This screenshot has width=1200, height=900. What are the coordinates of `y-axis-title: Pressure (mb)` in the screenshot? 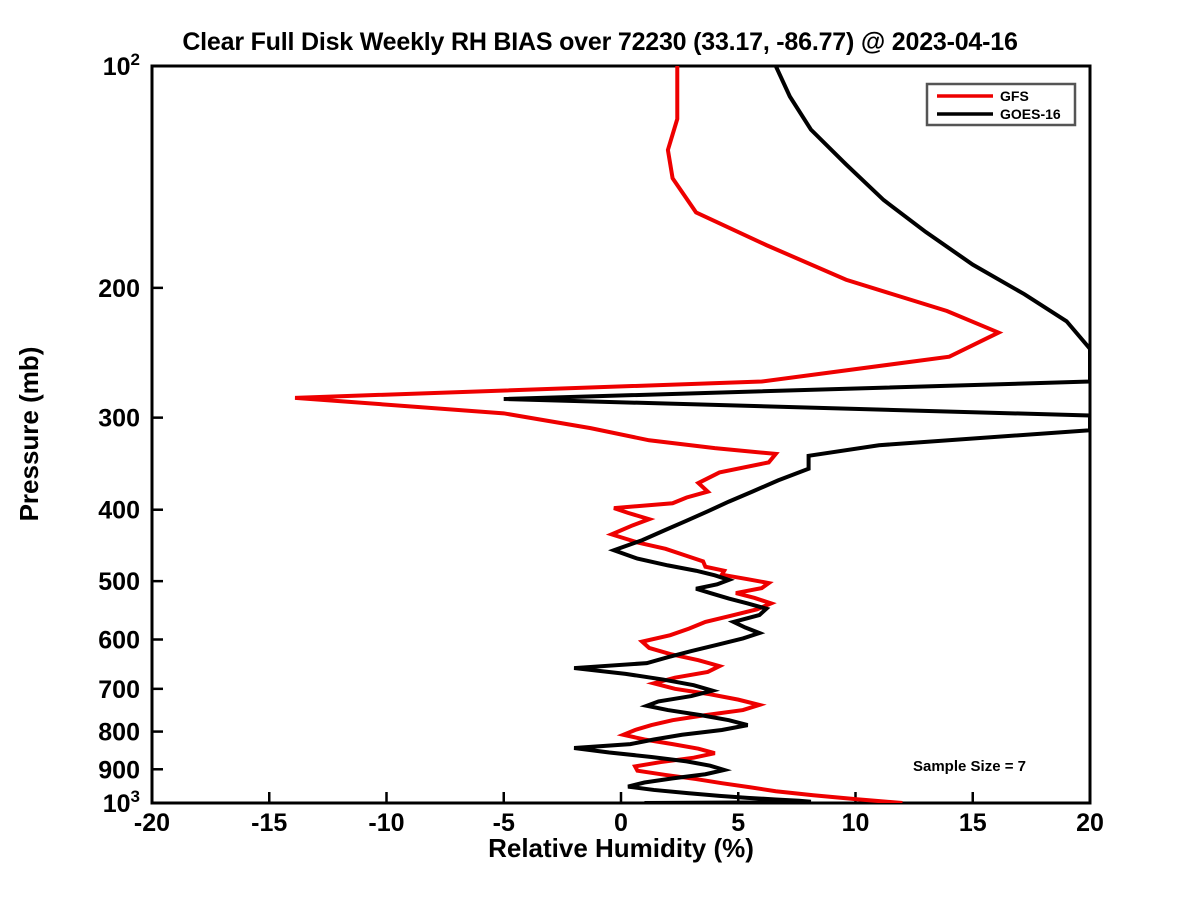 It's located at (29, 434).